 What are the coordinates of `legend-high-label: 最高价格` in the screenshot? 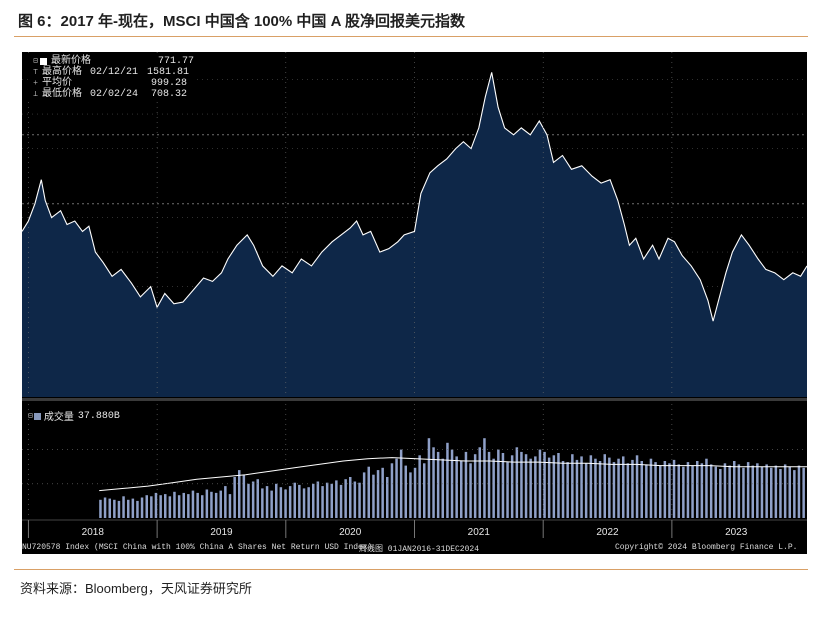 It's located at (62, 72).